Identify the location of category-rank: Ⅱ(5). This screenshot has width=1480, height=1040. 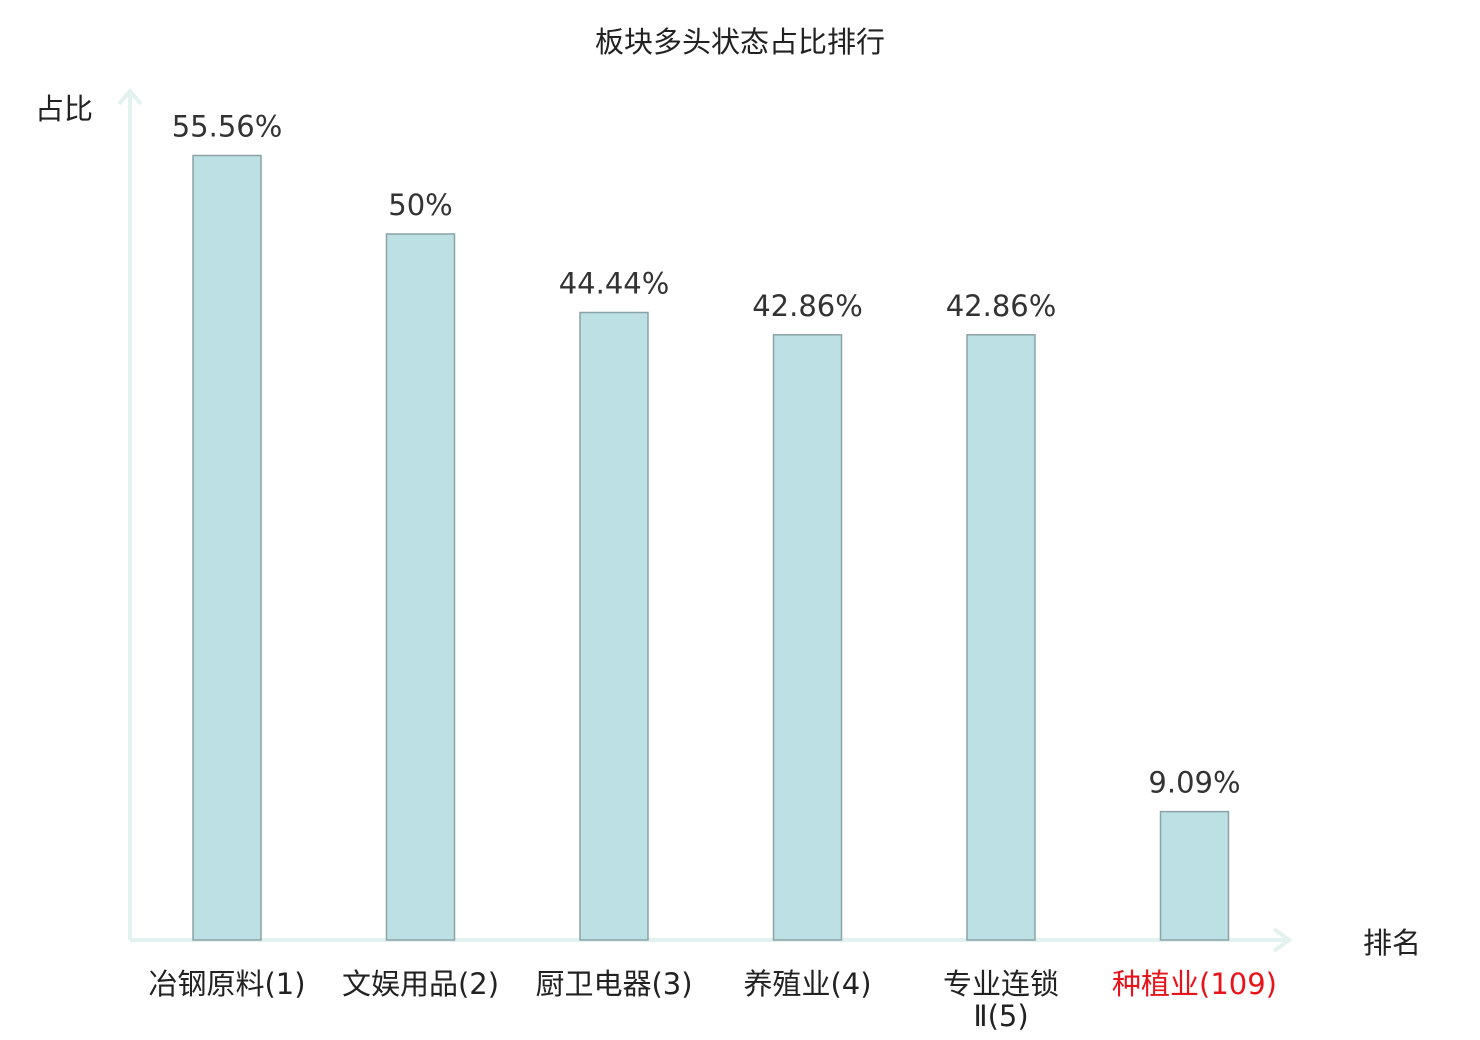
(1000, 1016).